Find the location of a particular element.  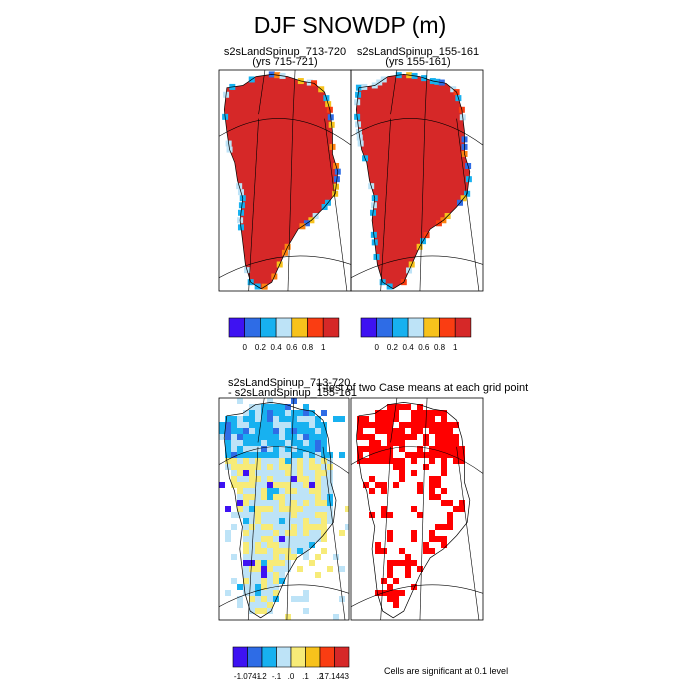

colorbar-tick-label: .2 is located at coordinates (320, 676).